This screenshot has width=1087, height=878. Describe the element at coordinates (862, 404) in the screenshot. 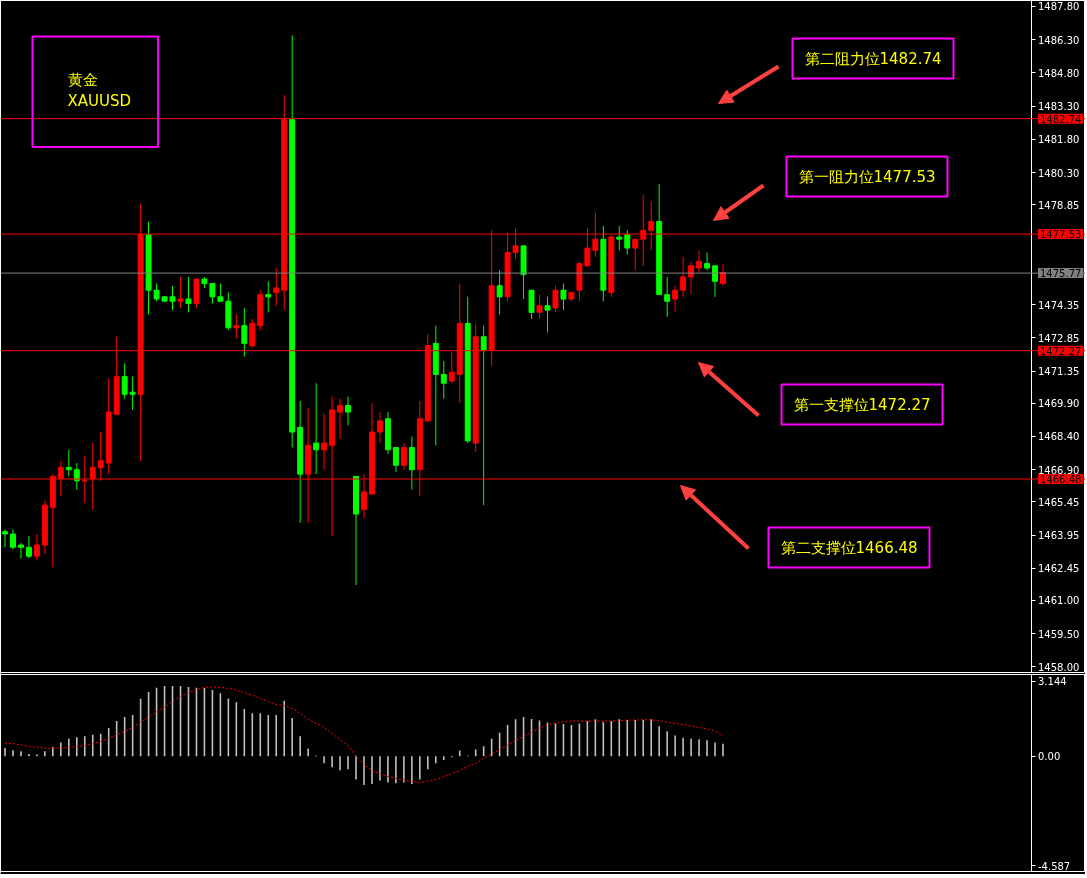

I see `annotation: 第一支撑位1472.27` at that location.